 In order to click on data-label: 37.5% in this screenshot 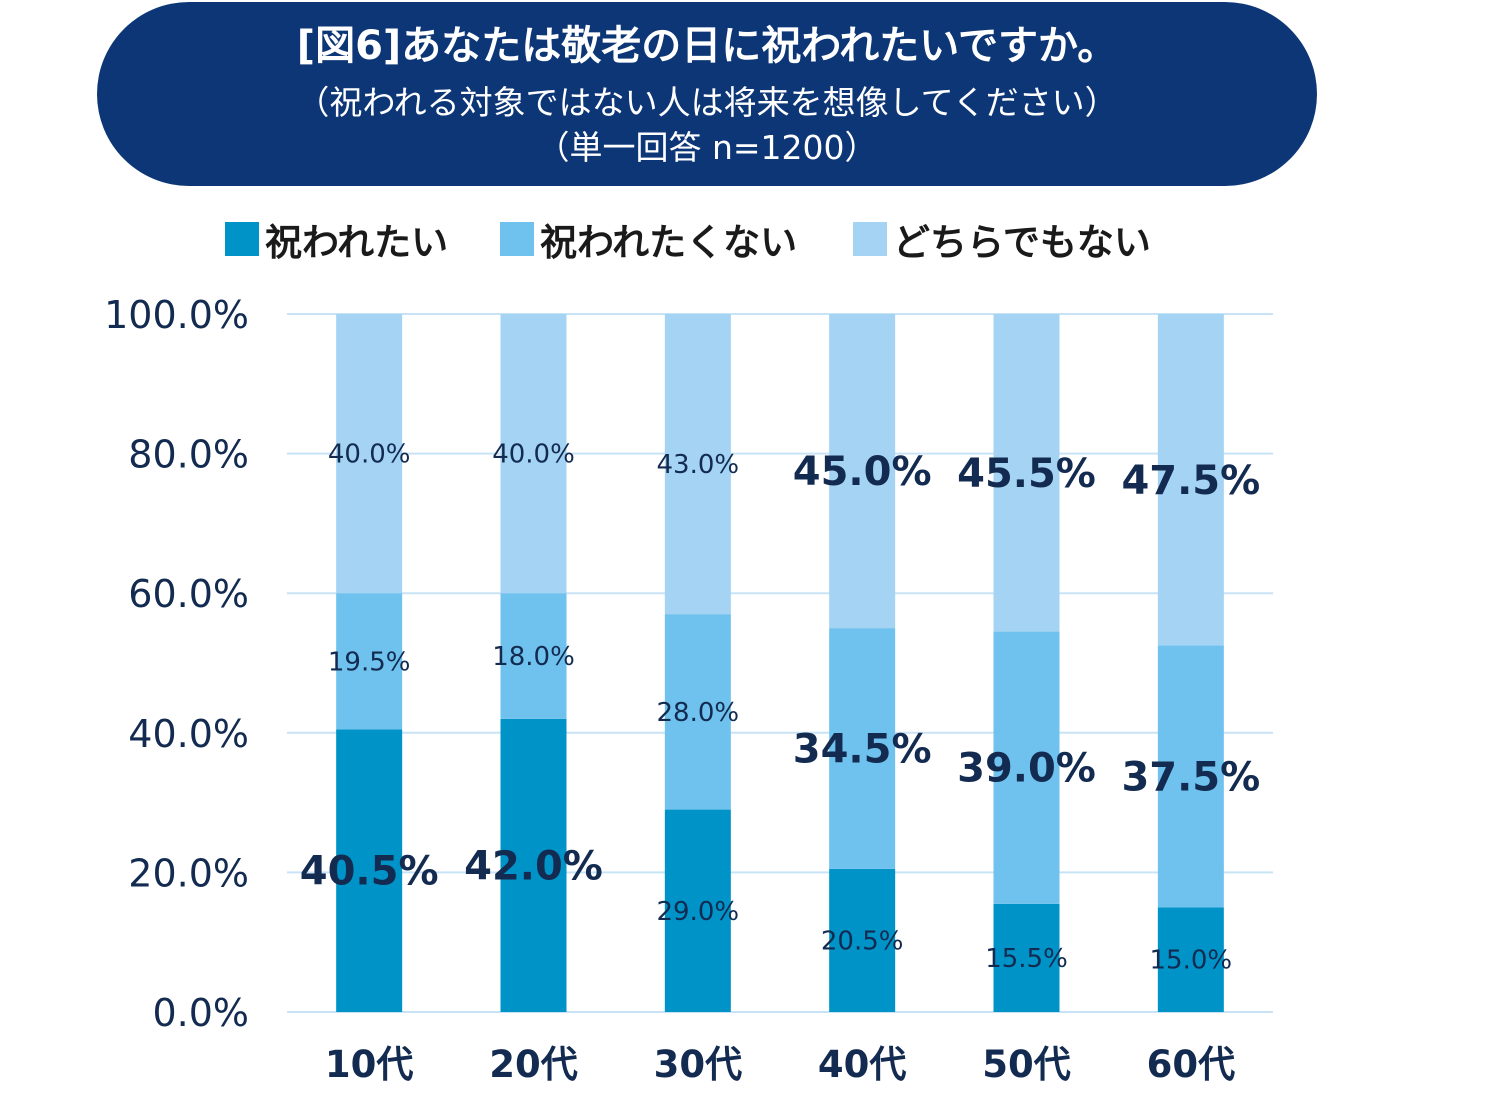, I will do `click(1190, 777)`.